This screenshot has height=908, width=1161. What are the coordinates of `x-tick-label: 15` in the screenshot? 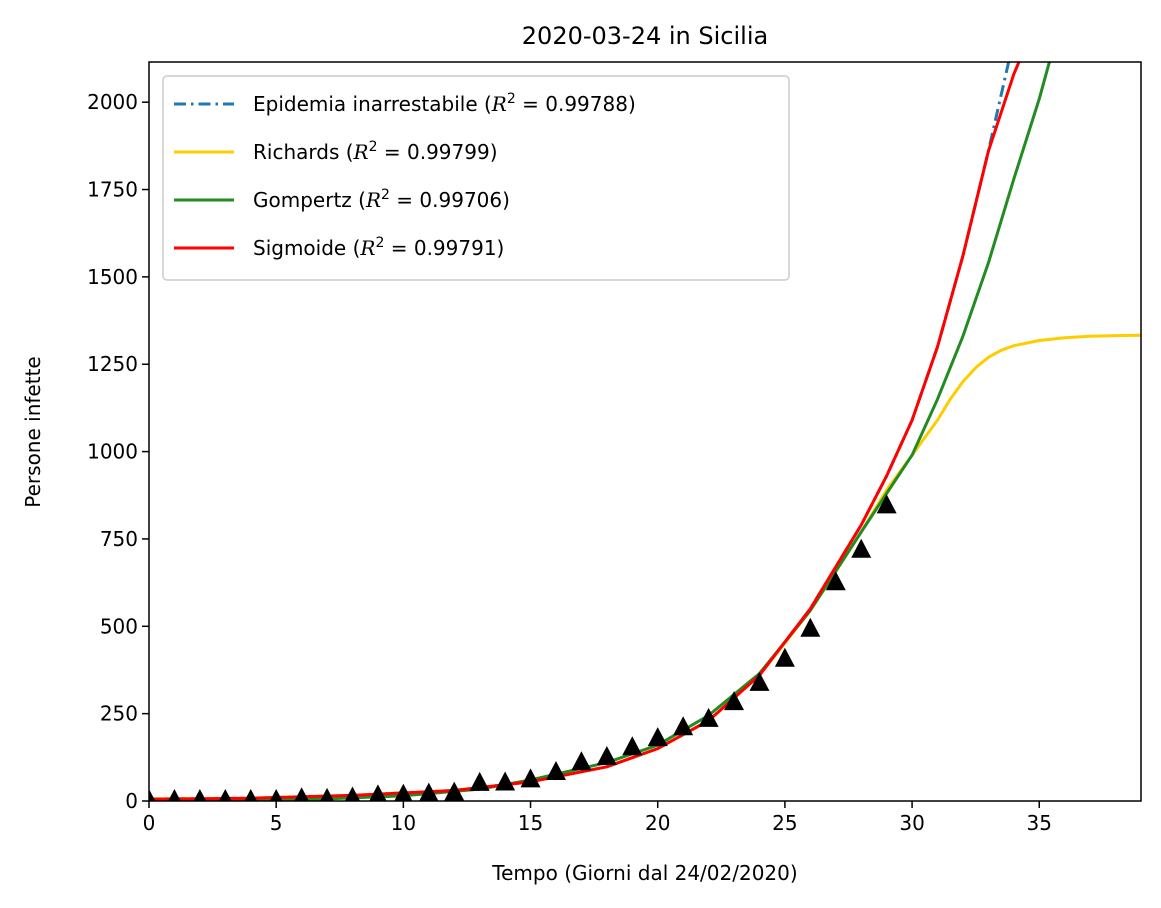 It's located at (530, 823).